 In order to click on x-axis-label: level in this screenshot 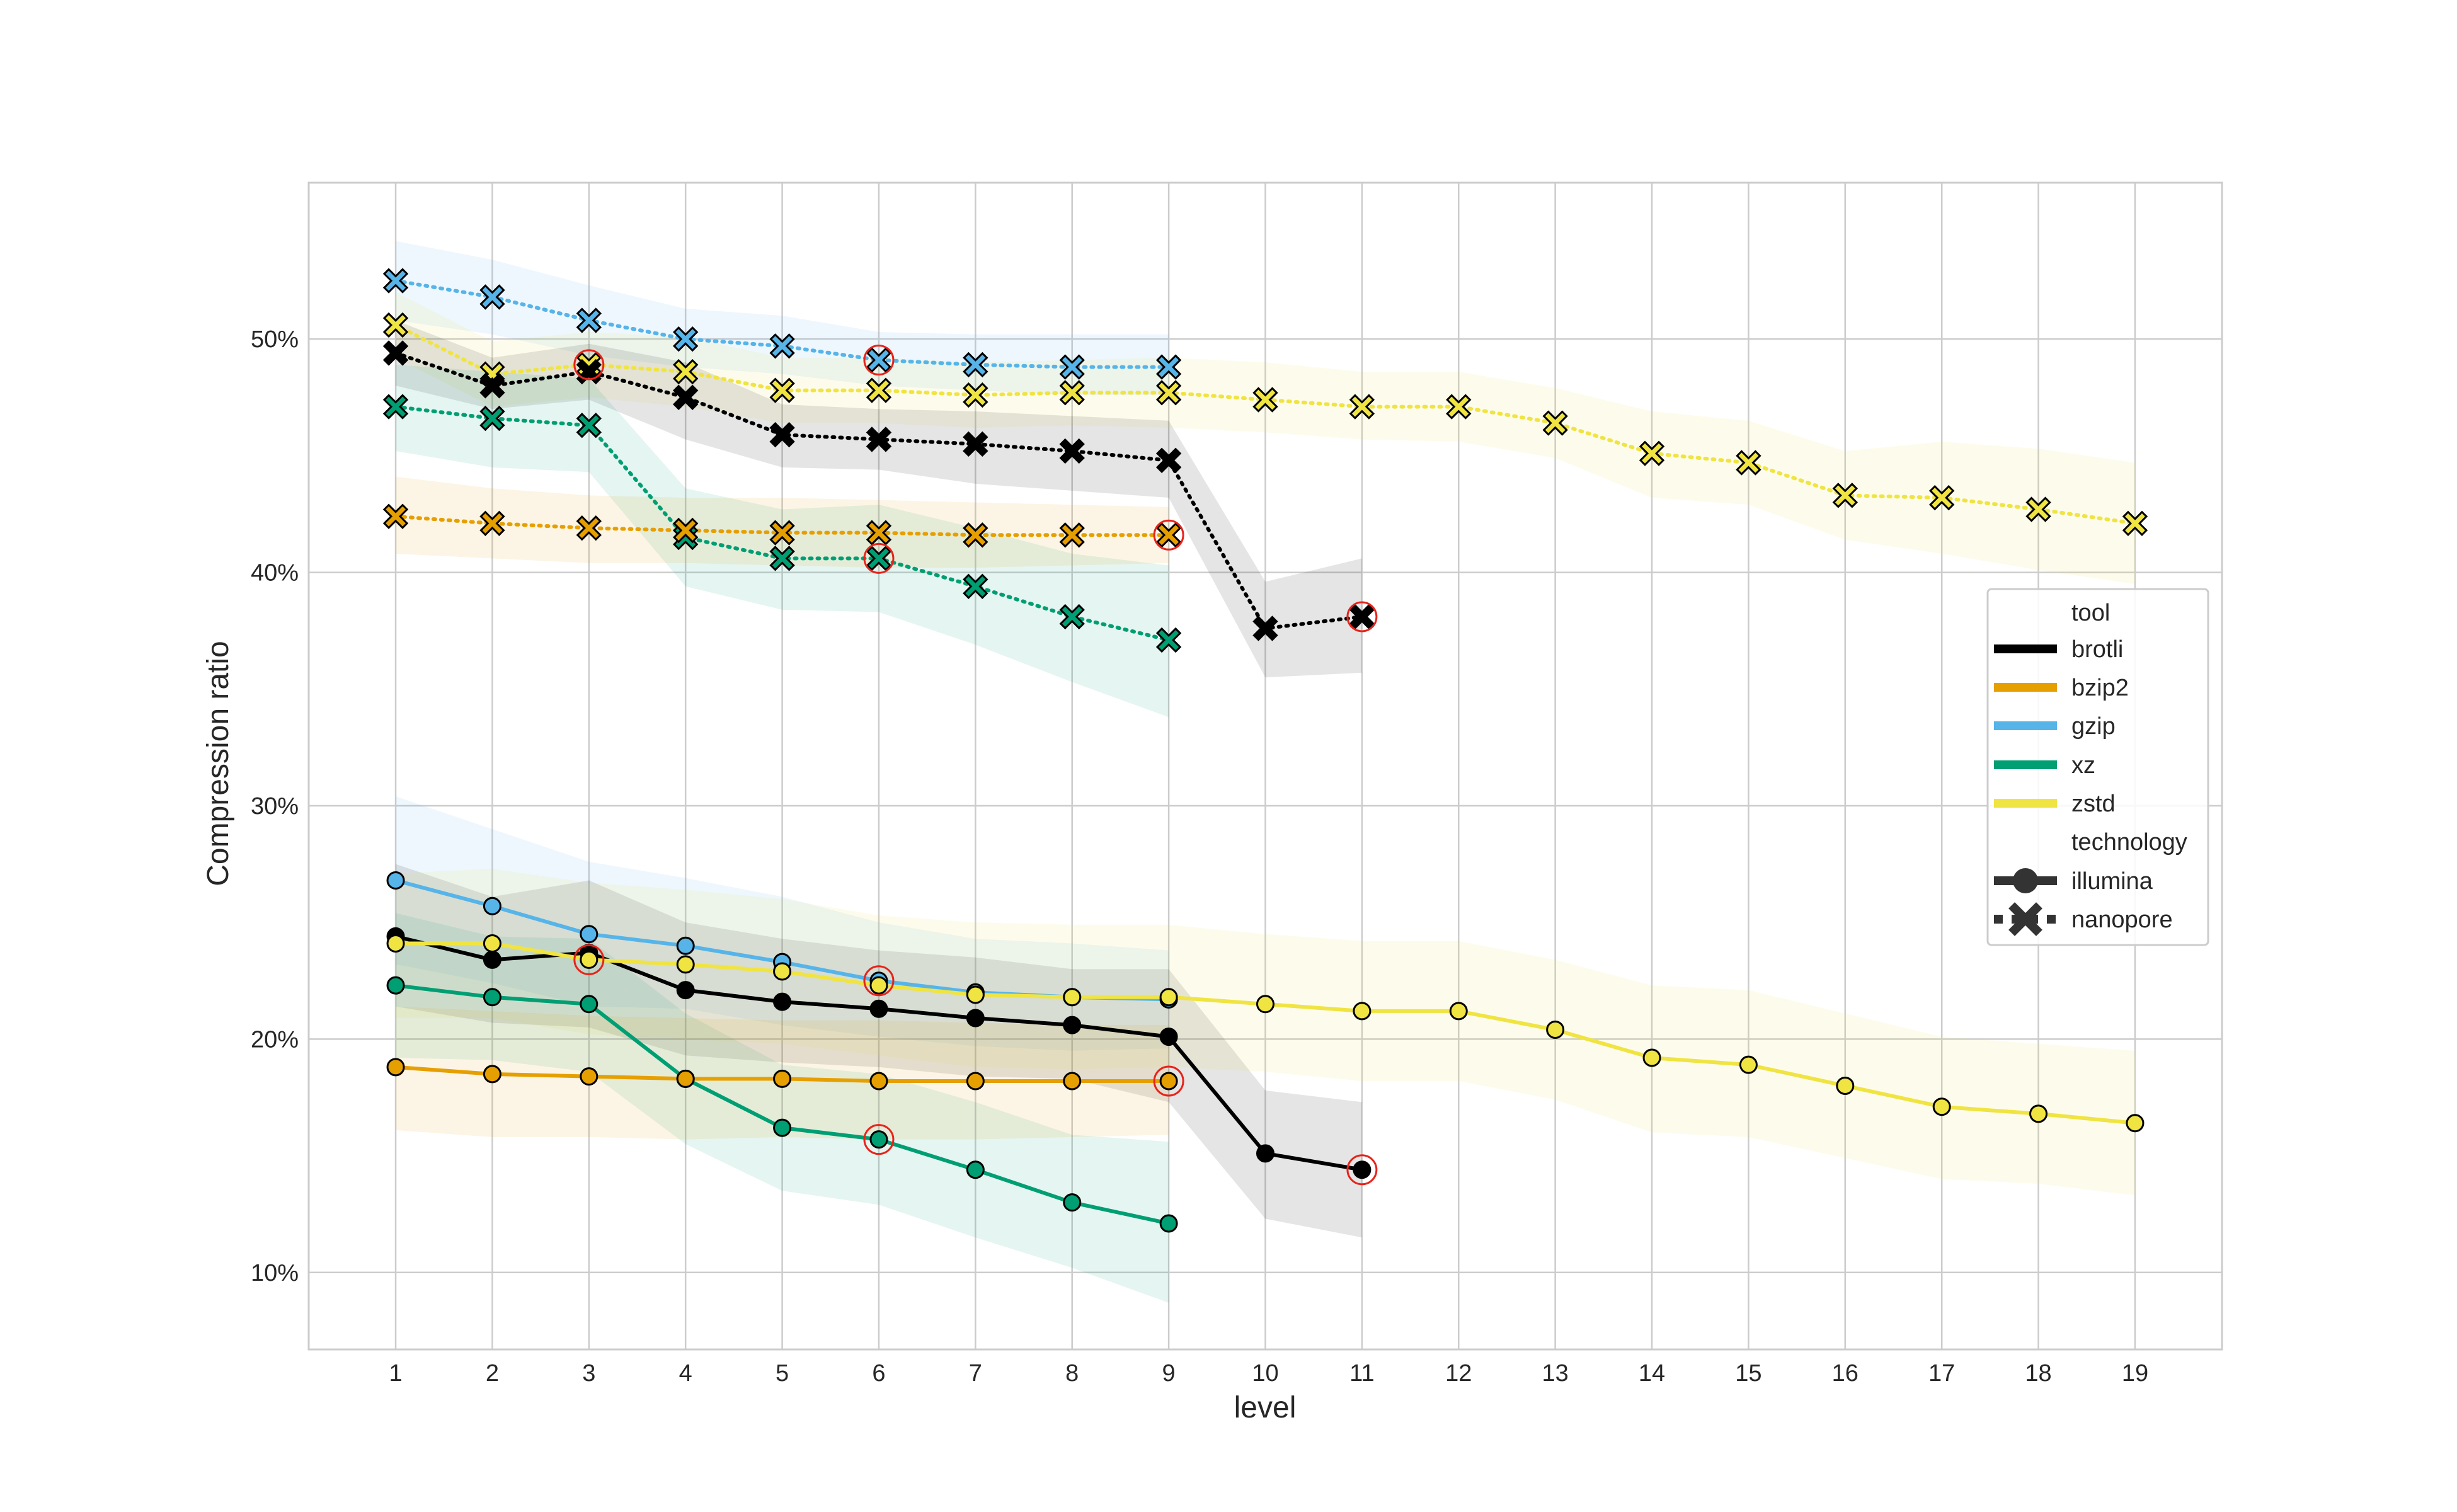, I will do `click(1265, 1407)`.